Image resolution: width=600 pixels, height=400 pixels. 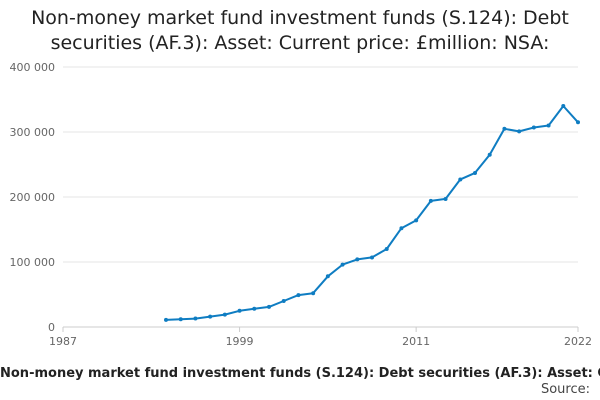 I want to click on x-axis, so click(x=320, y=329).